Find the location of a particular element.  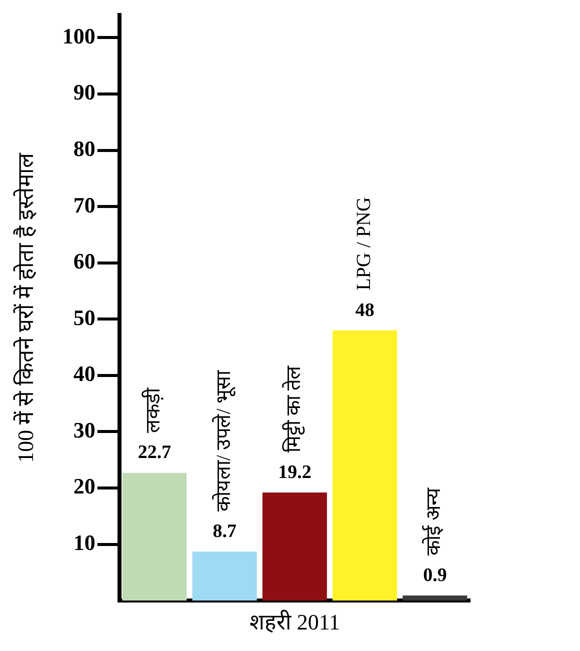

y-tick-label: 80 is located at coordinates (84, 148).